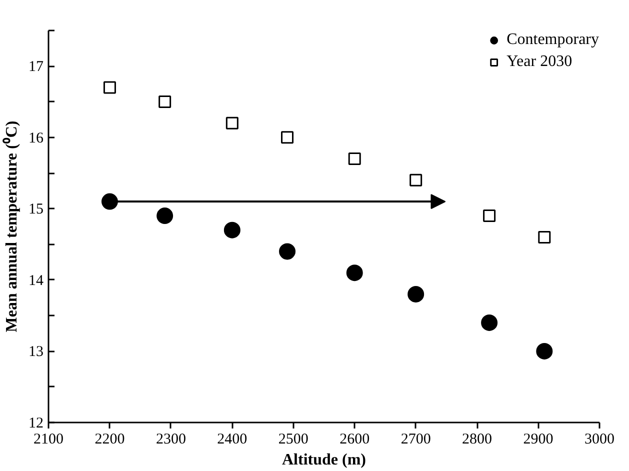  What do you see at coordinates (415, 440) in the screenshot?
I see `x-tick-label: 2700` at bounding box center [415, 440].